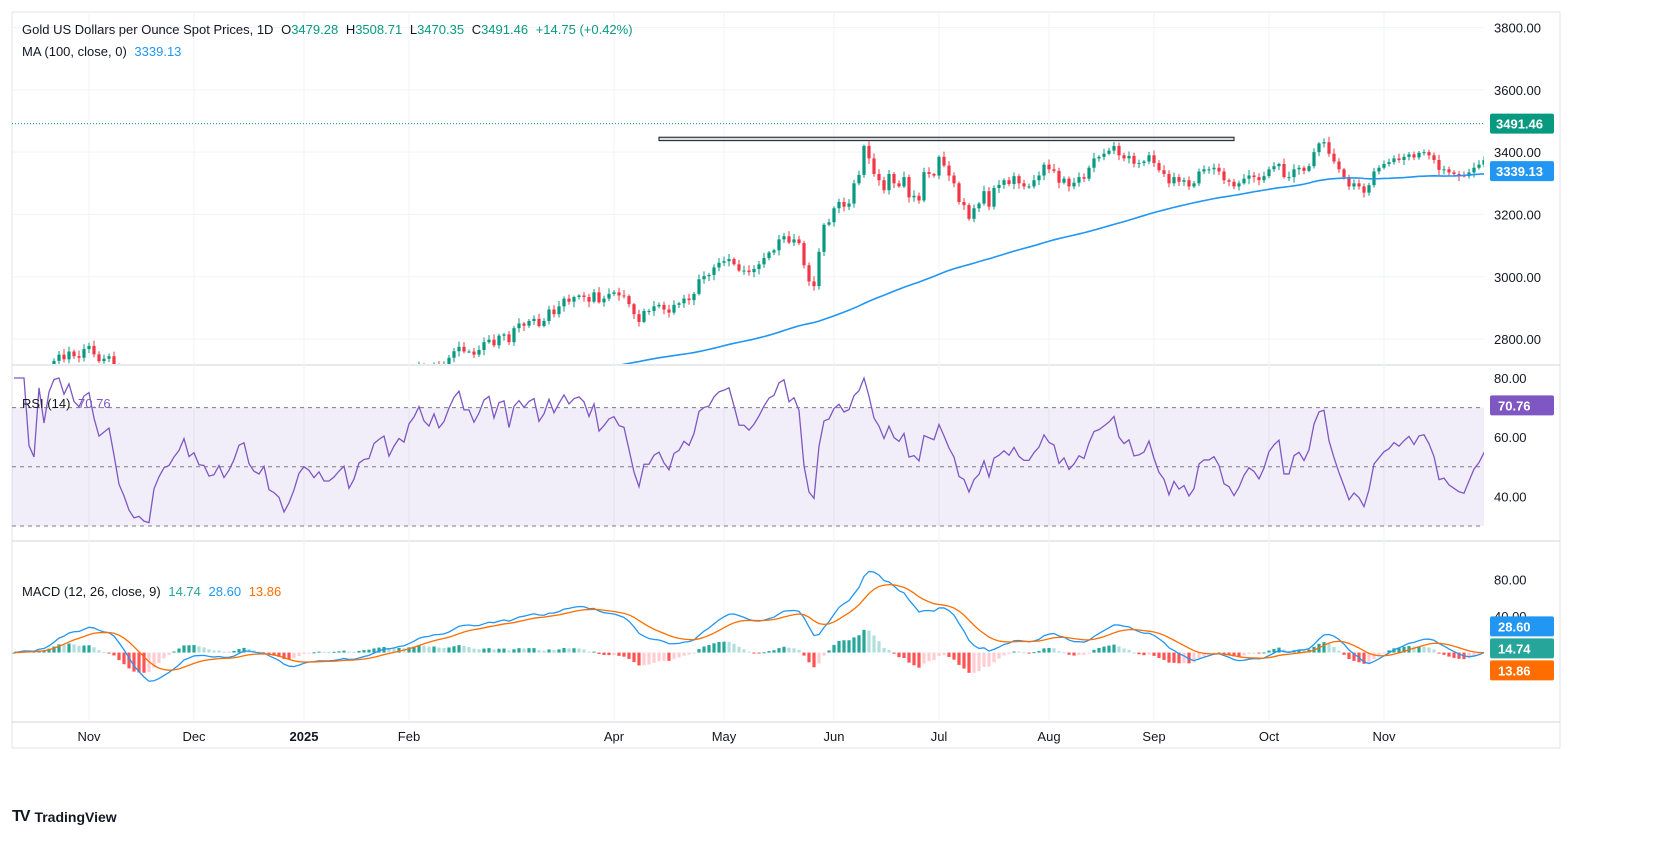 The height and width of the screenshot is (843, 1656). Describe the element at coordinates (1522, 123) in the screenshot. I see `last-price-badge-bg` at that location.